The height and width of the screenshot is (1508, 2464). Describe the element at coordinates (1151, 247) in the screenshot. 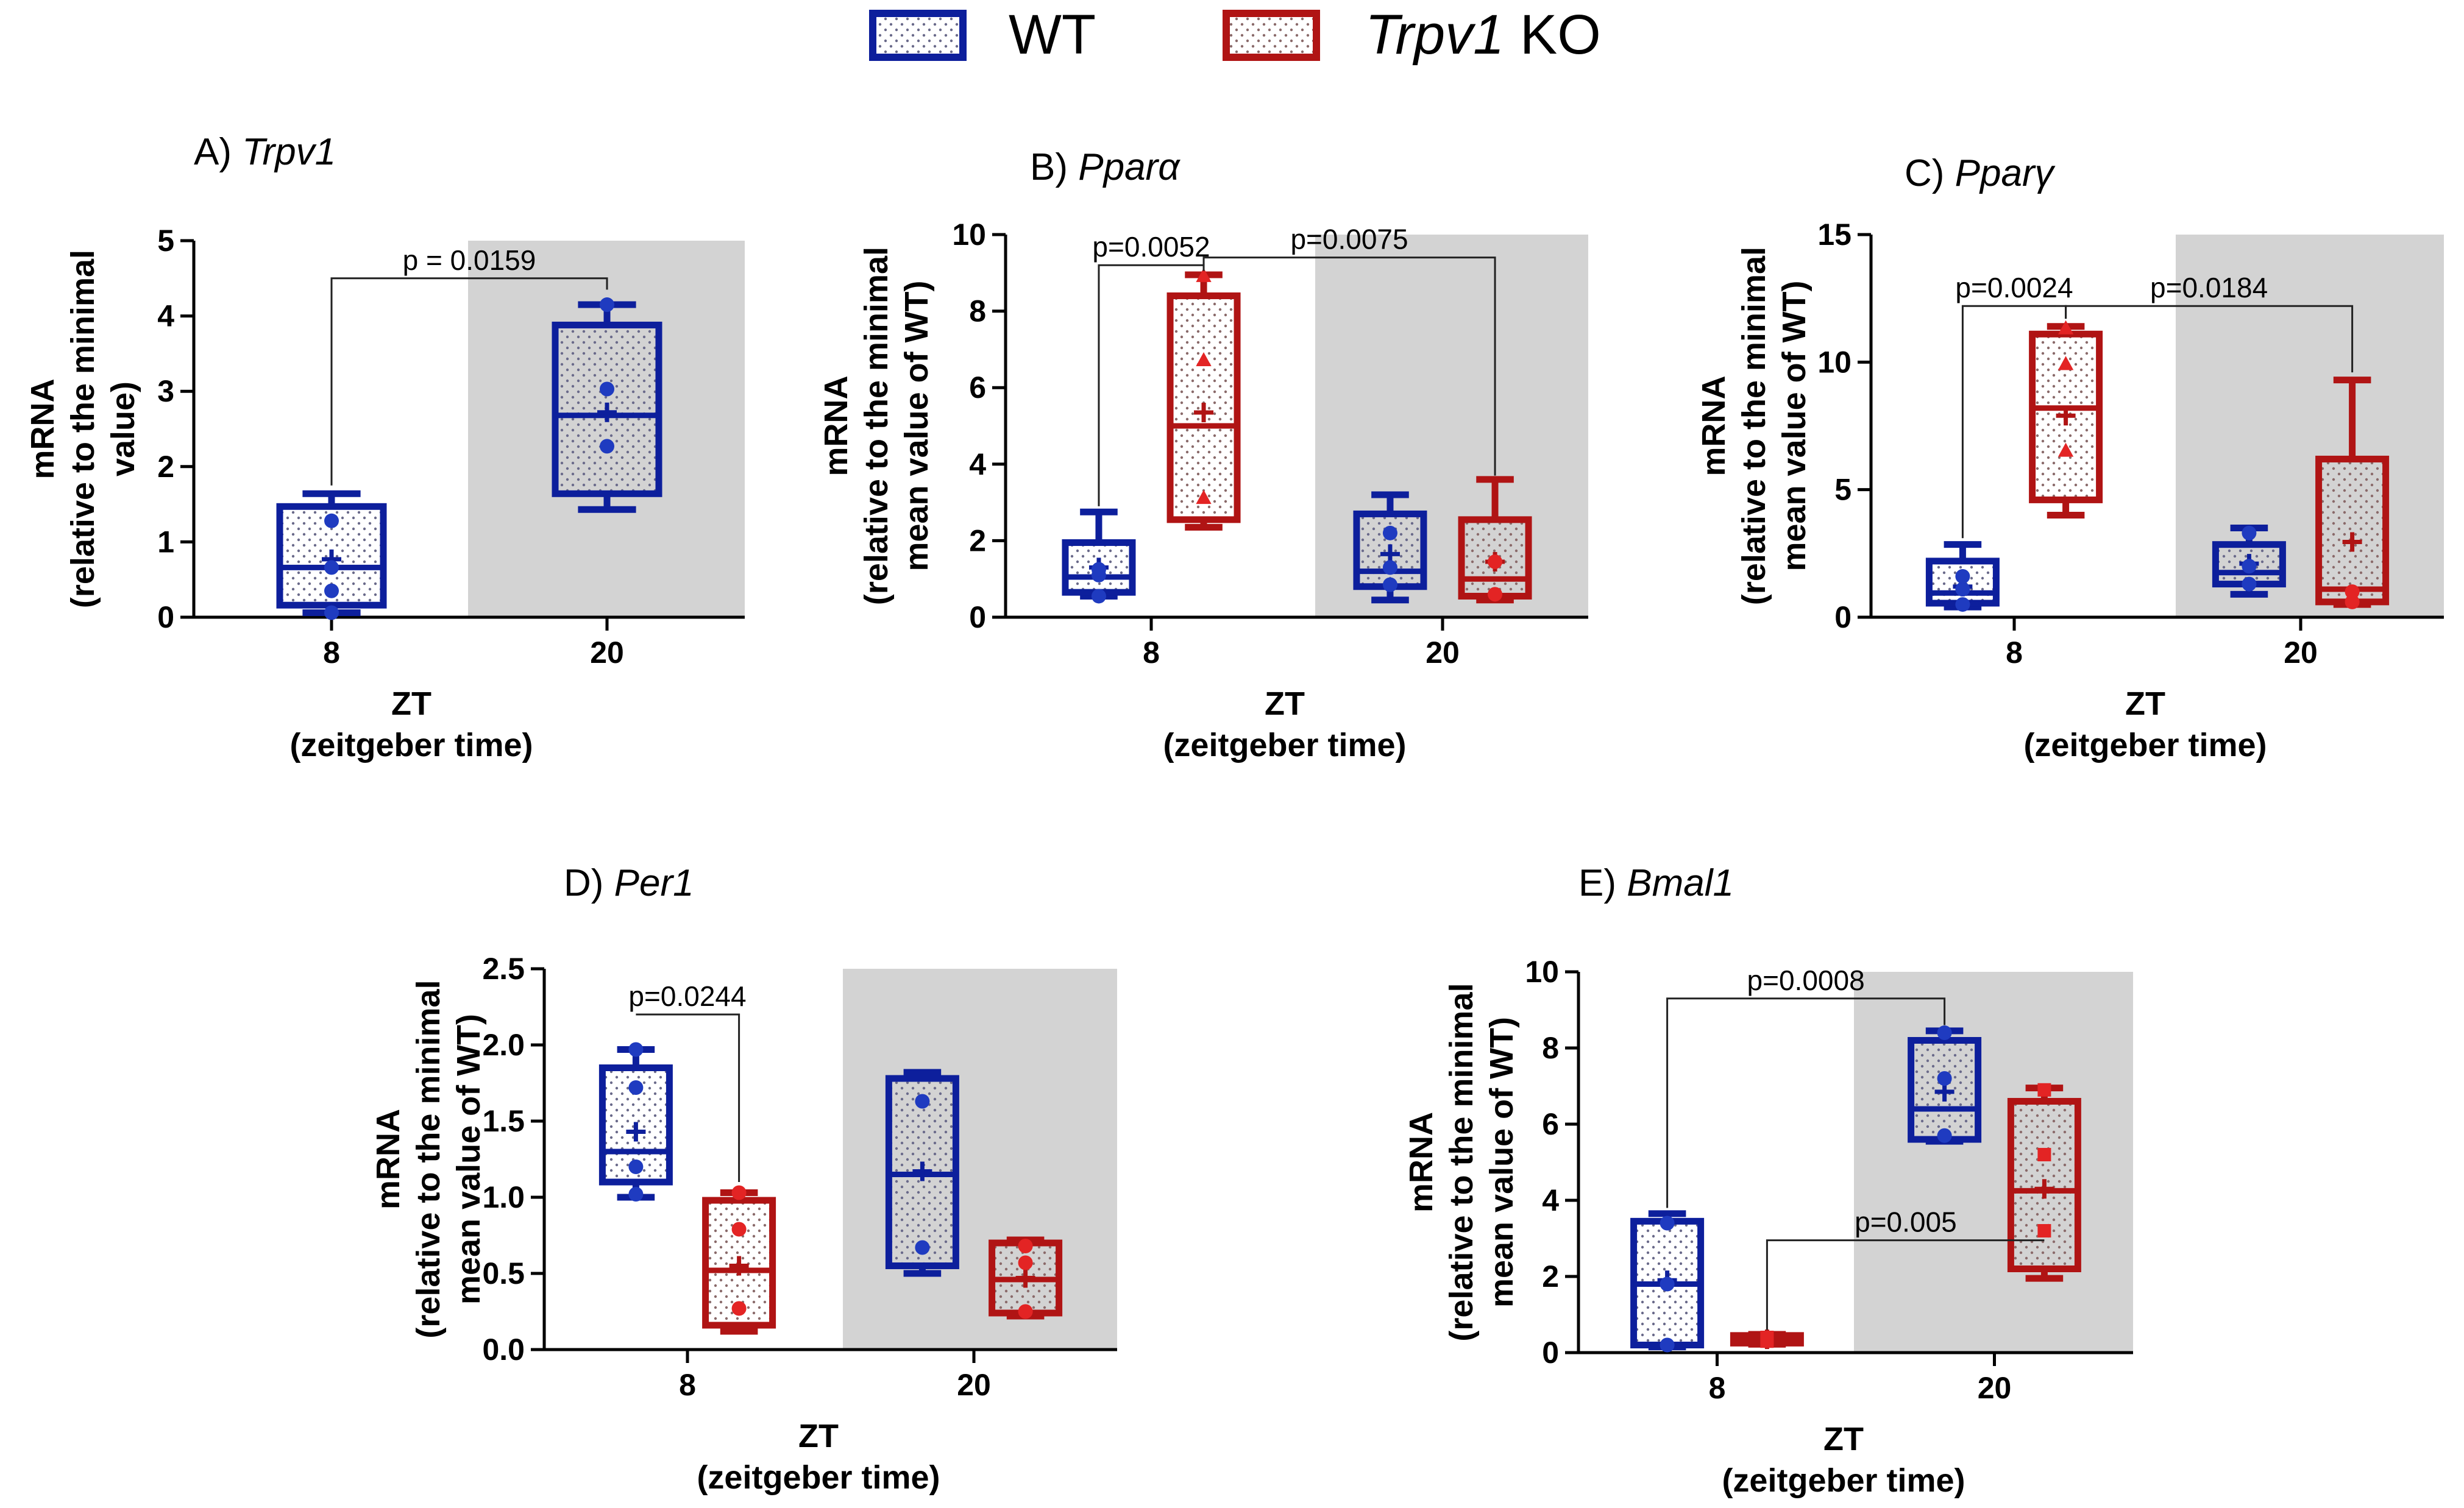

I see `p-value-label: p=0.0052` at that location.